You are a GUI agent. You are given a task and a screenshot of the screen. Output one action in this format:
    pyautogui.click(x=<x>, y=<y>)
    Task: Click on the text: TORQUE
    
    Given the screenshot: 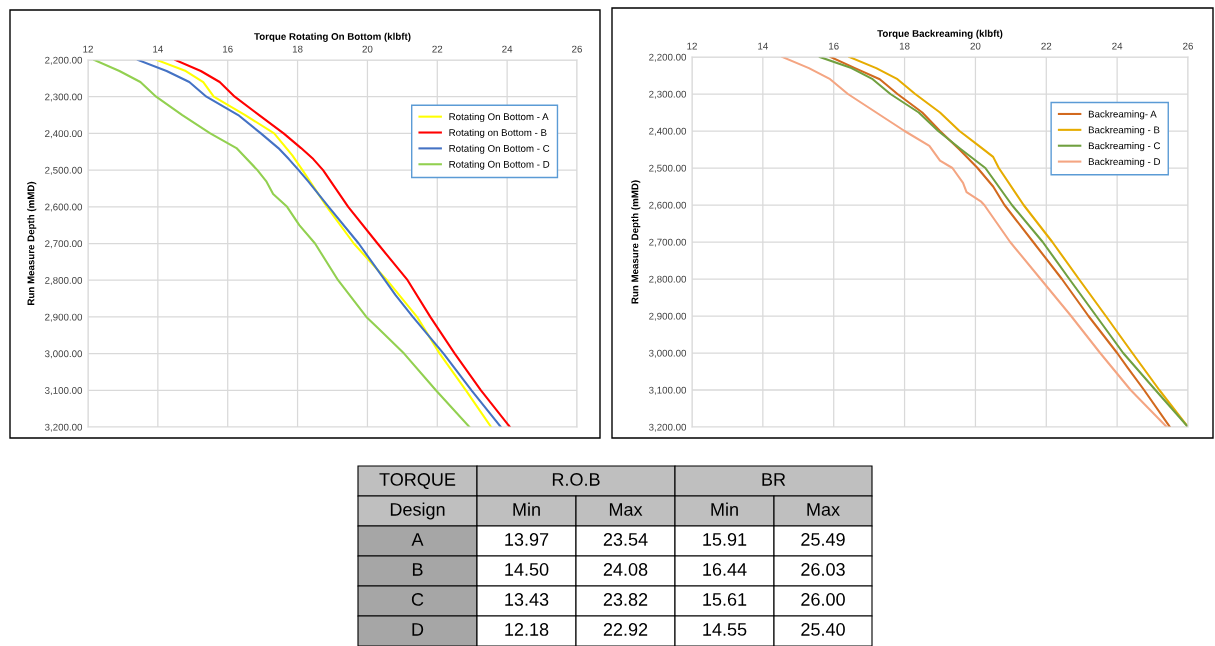 What is the action you would take?
    pyautogui.click(x=417, y=481)
    